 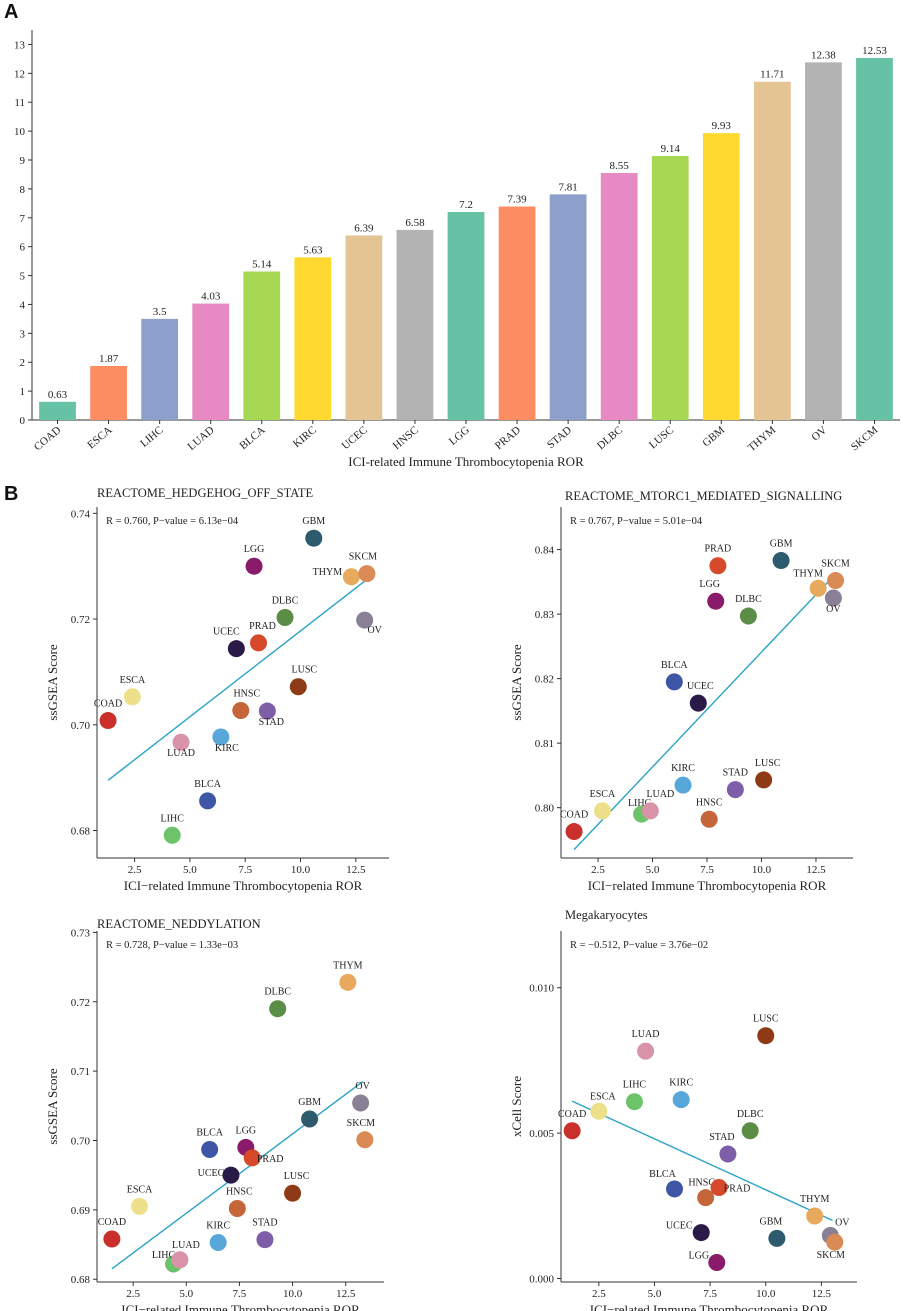 What do you see at coordinates (466, 461) in the screenshot?
I see `bar-x-axis-title: ICI-related Immune Thrombocytopenia ROR` at bounding box center [466, 461].